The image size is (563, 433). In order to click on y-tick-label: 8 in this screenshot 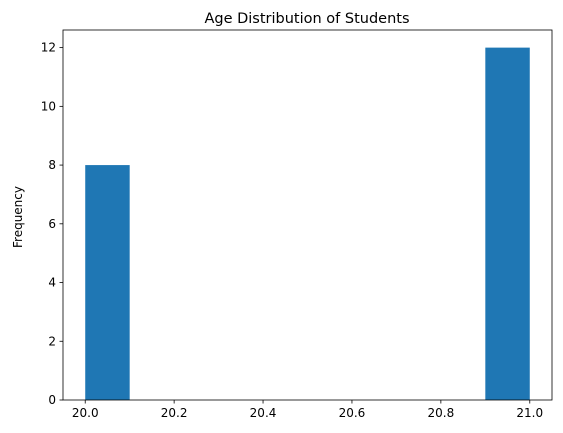, I will do `click(52, 165)`.